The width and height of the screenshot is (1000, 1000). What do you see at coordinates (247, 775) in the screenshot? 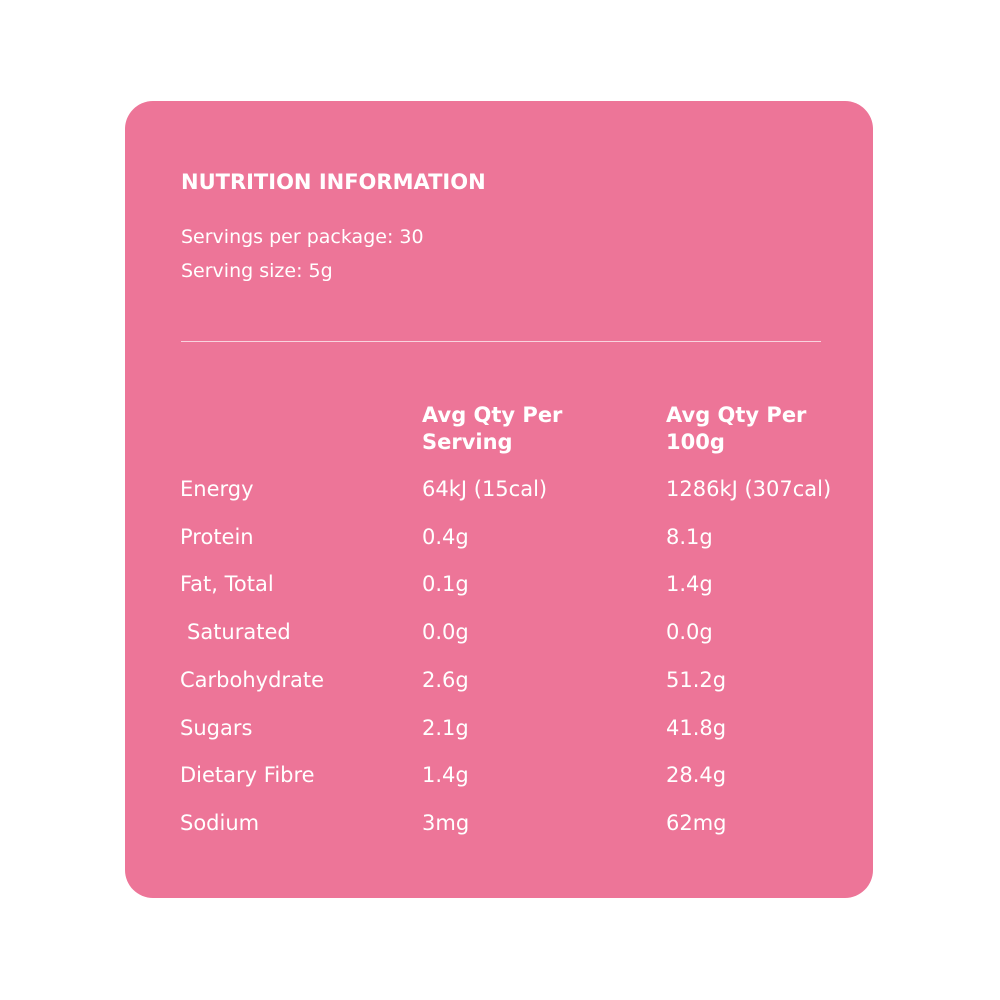
I see `nutrient-name: Dietary Fibre` at bounding box center [247, 775].